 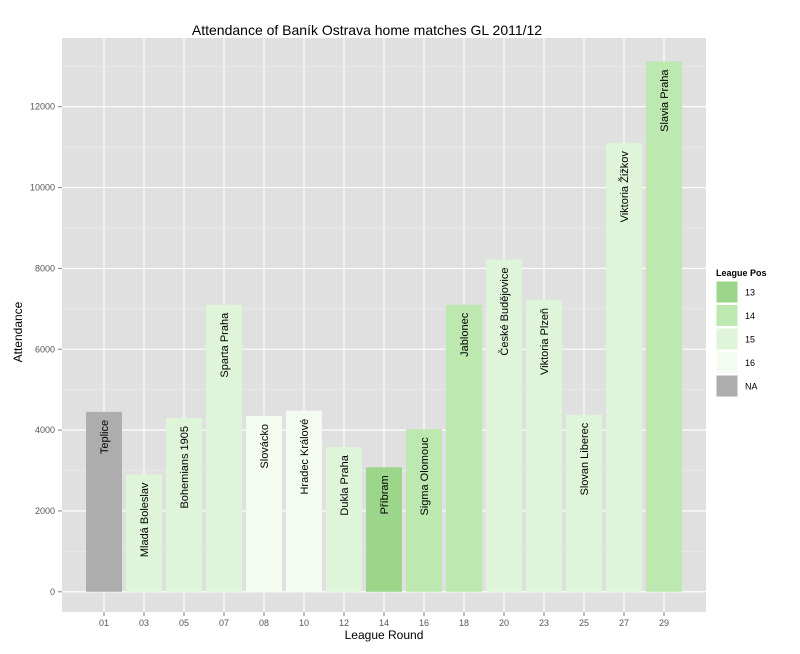 What do you see at coordinates (665, 100) in the screenshot?
I see `bar-label: Slavia Praha` at bounding box center [665, 100].